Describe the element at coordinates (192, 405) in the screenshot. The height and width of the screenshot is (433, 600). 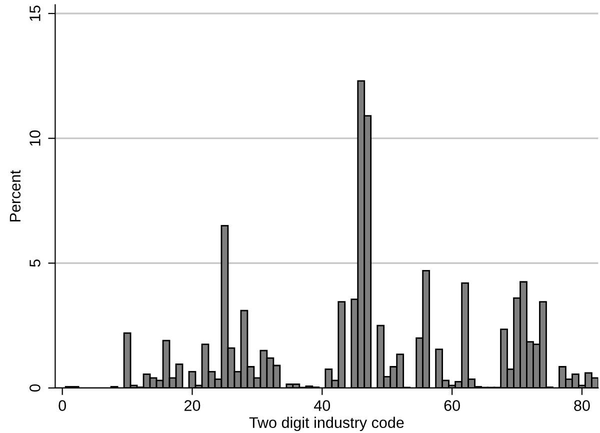
I see `x-tick-label: 20` at that location.